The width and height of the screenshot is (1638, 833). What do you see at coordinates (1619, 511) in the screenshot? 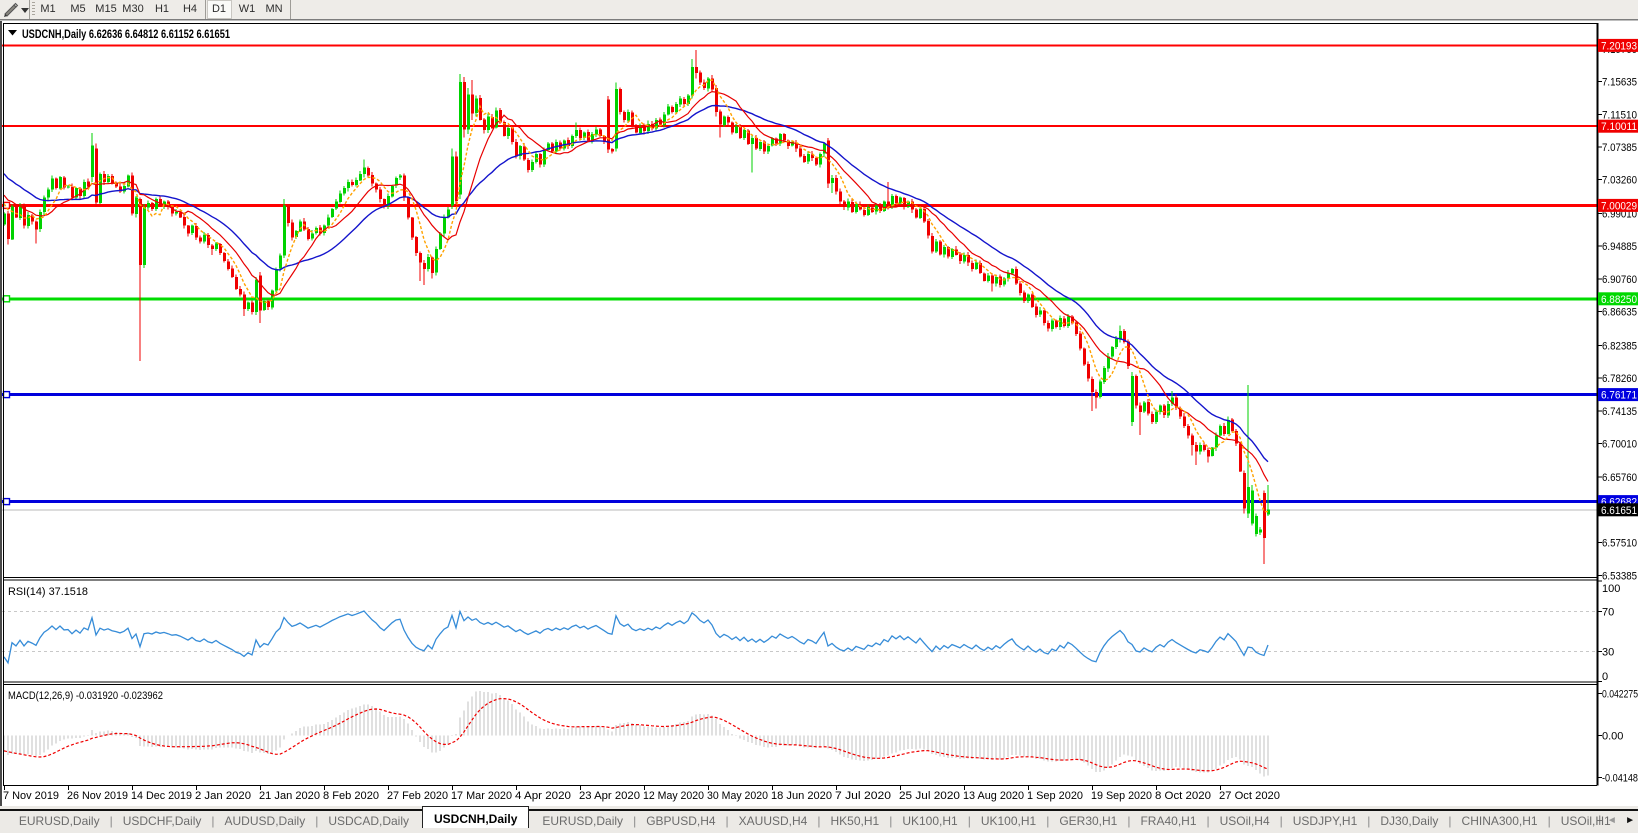
I see `svg-text: 6.61651` at bounding box center [1619, 511].